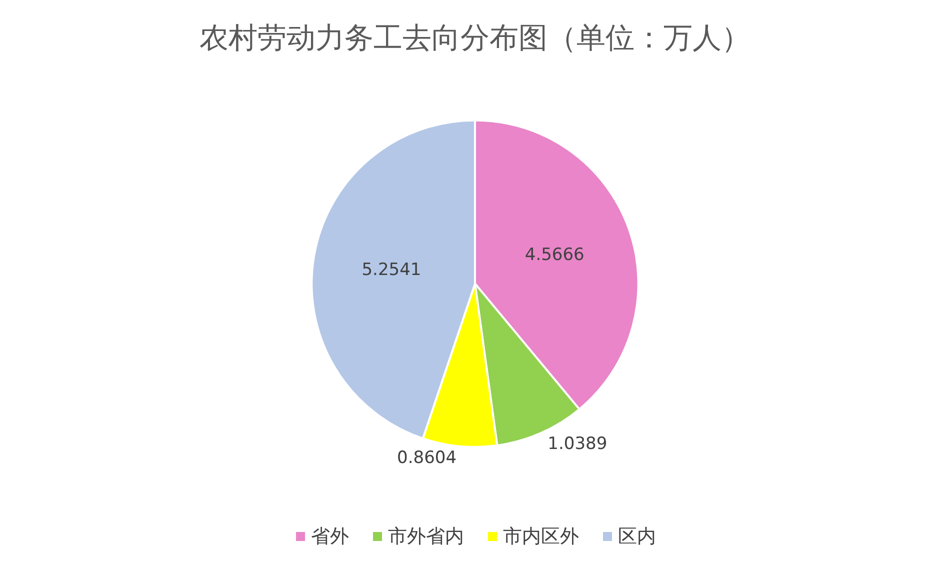  I want to click on data-label: 1.0389, so click(578, 444).